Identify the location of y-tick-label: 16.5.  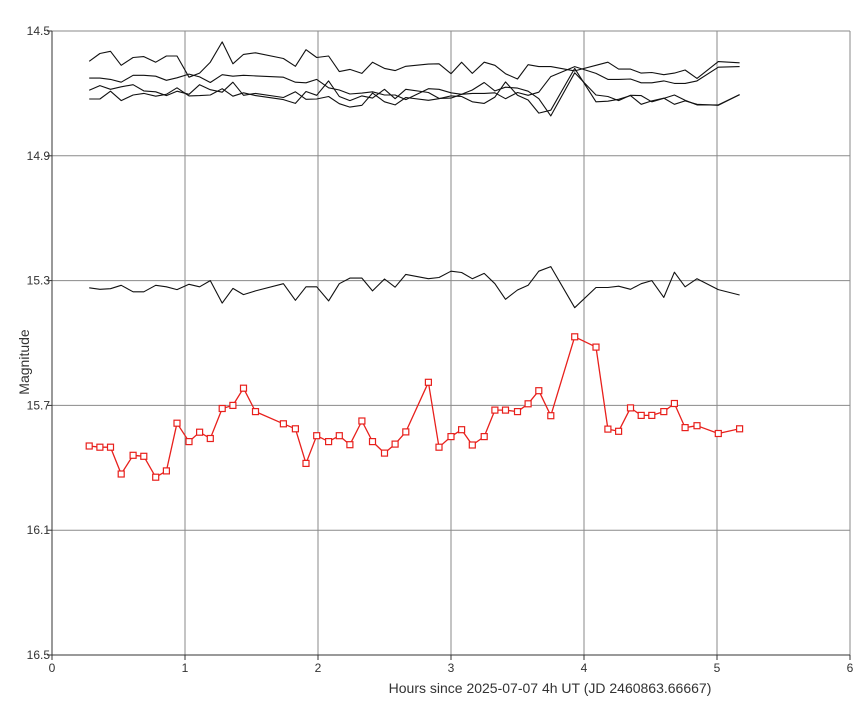
(39, 655).